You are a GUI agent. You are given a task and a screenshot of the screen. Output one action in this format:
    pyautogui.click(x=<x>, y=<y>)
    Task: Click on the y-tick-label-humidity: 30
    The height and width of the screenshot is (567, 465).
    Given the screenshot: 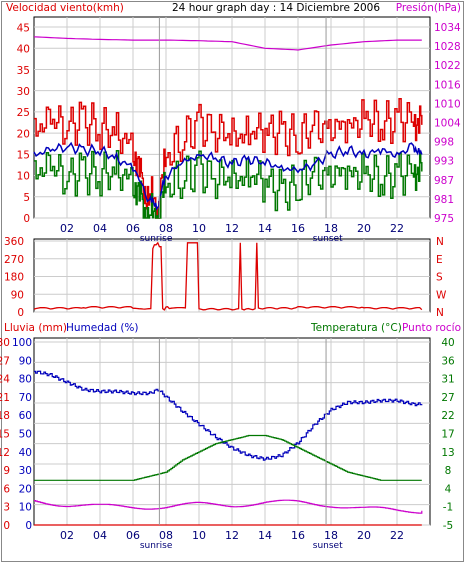 What is the action you would take?
    pyautogui.click(x=25, y=471)
    